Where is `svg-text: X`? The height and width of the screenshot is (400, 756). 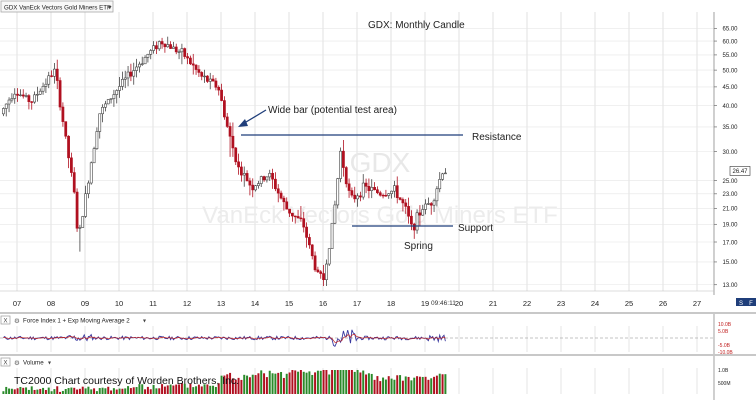 svg-text: X is located at coordinates (5, 322).